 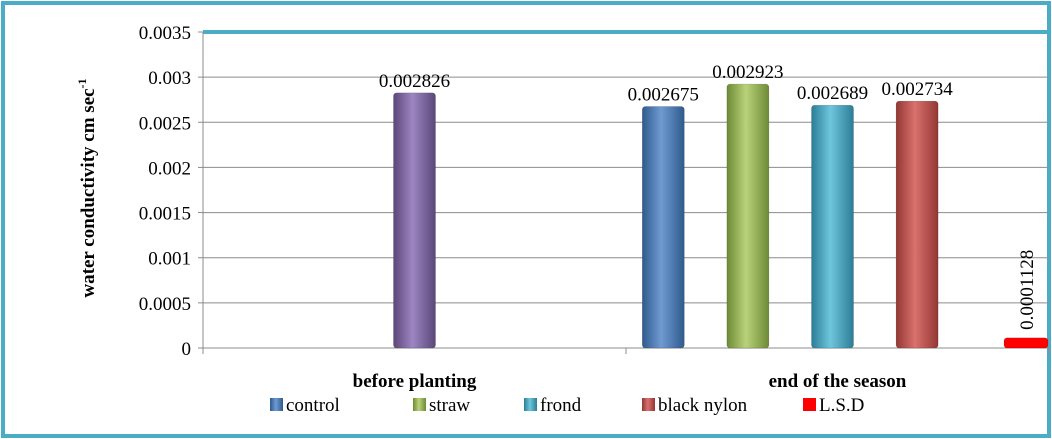 I want to click on y-tick-label: 0.0005, so click(x=165, y=304).